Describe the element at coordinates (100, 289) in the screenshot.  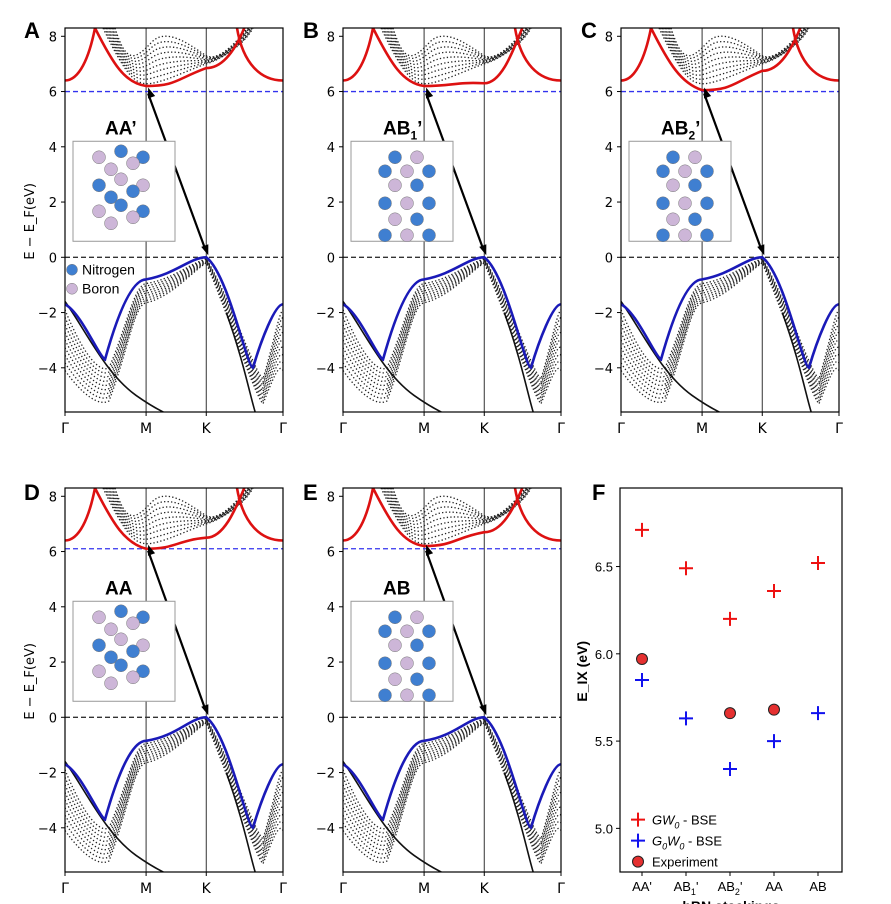
I see `legend-label: Boron` at that location.